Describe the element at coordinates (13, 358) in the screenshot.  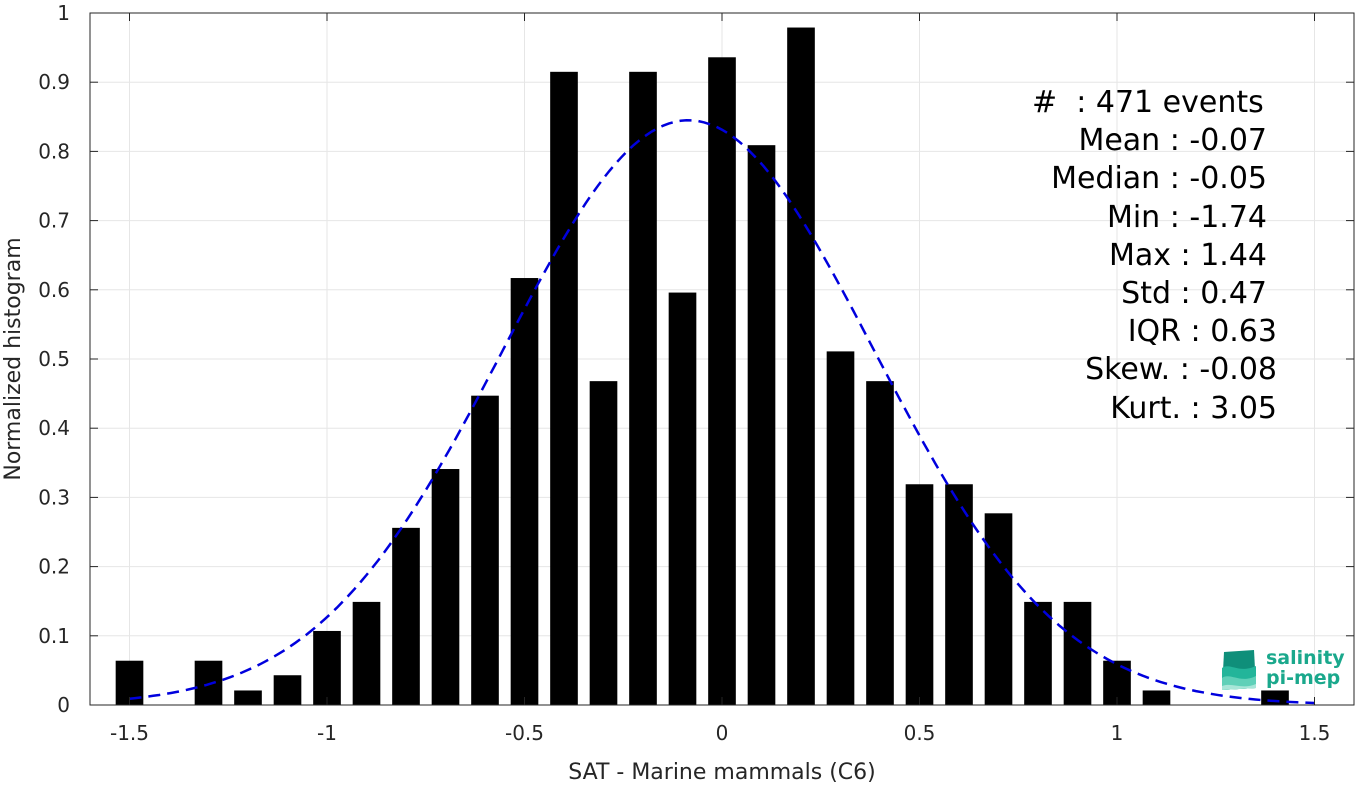
I see `y-axis-label: Normalized histogram` at that location.